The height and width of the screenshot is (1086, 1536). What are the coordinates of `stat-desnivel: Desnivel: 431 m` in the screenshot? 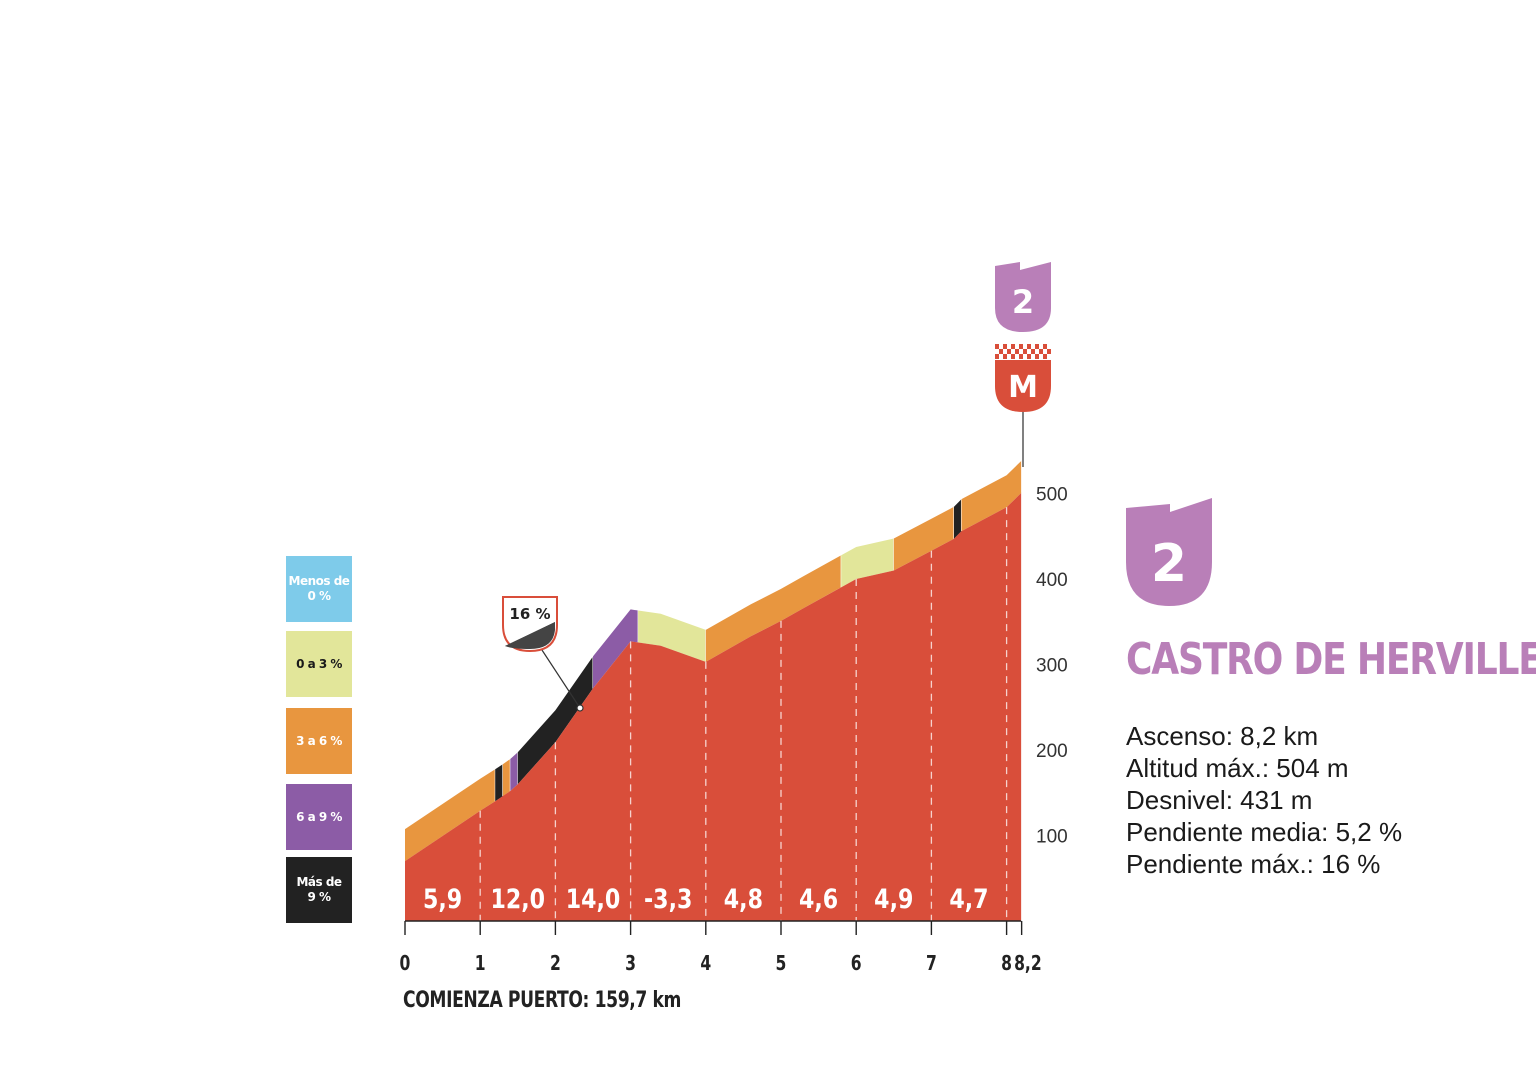 It's located at (1219, 800).